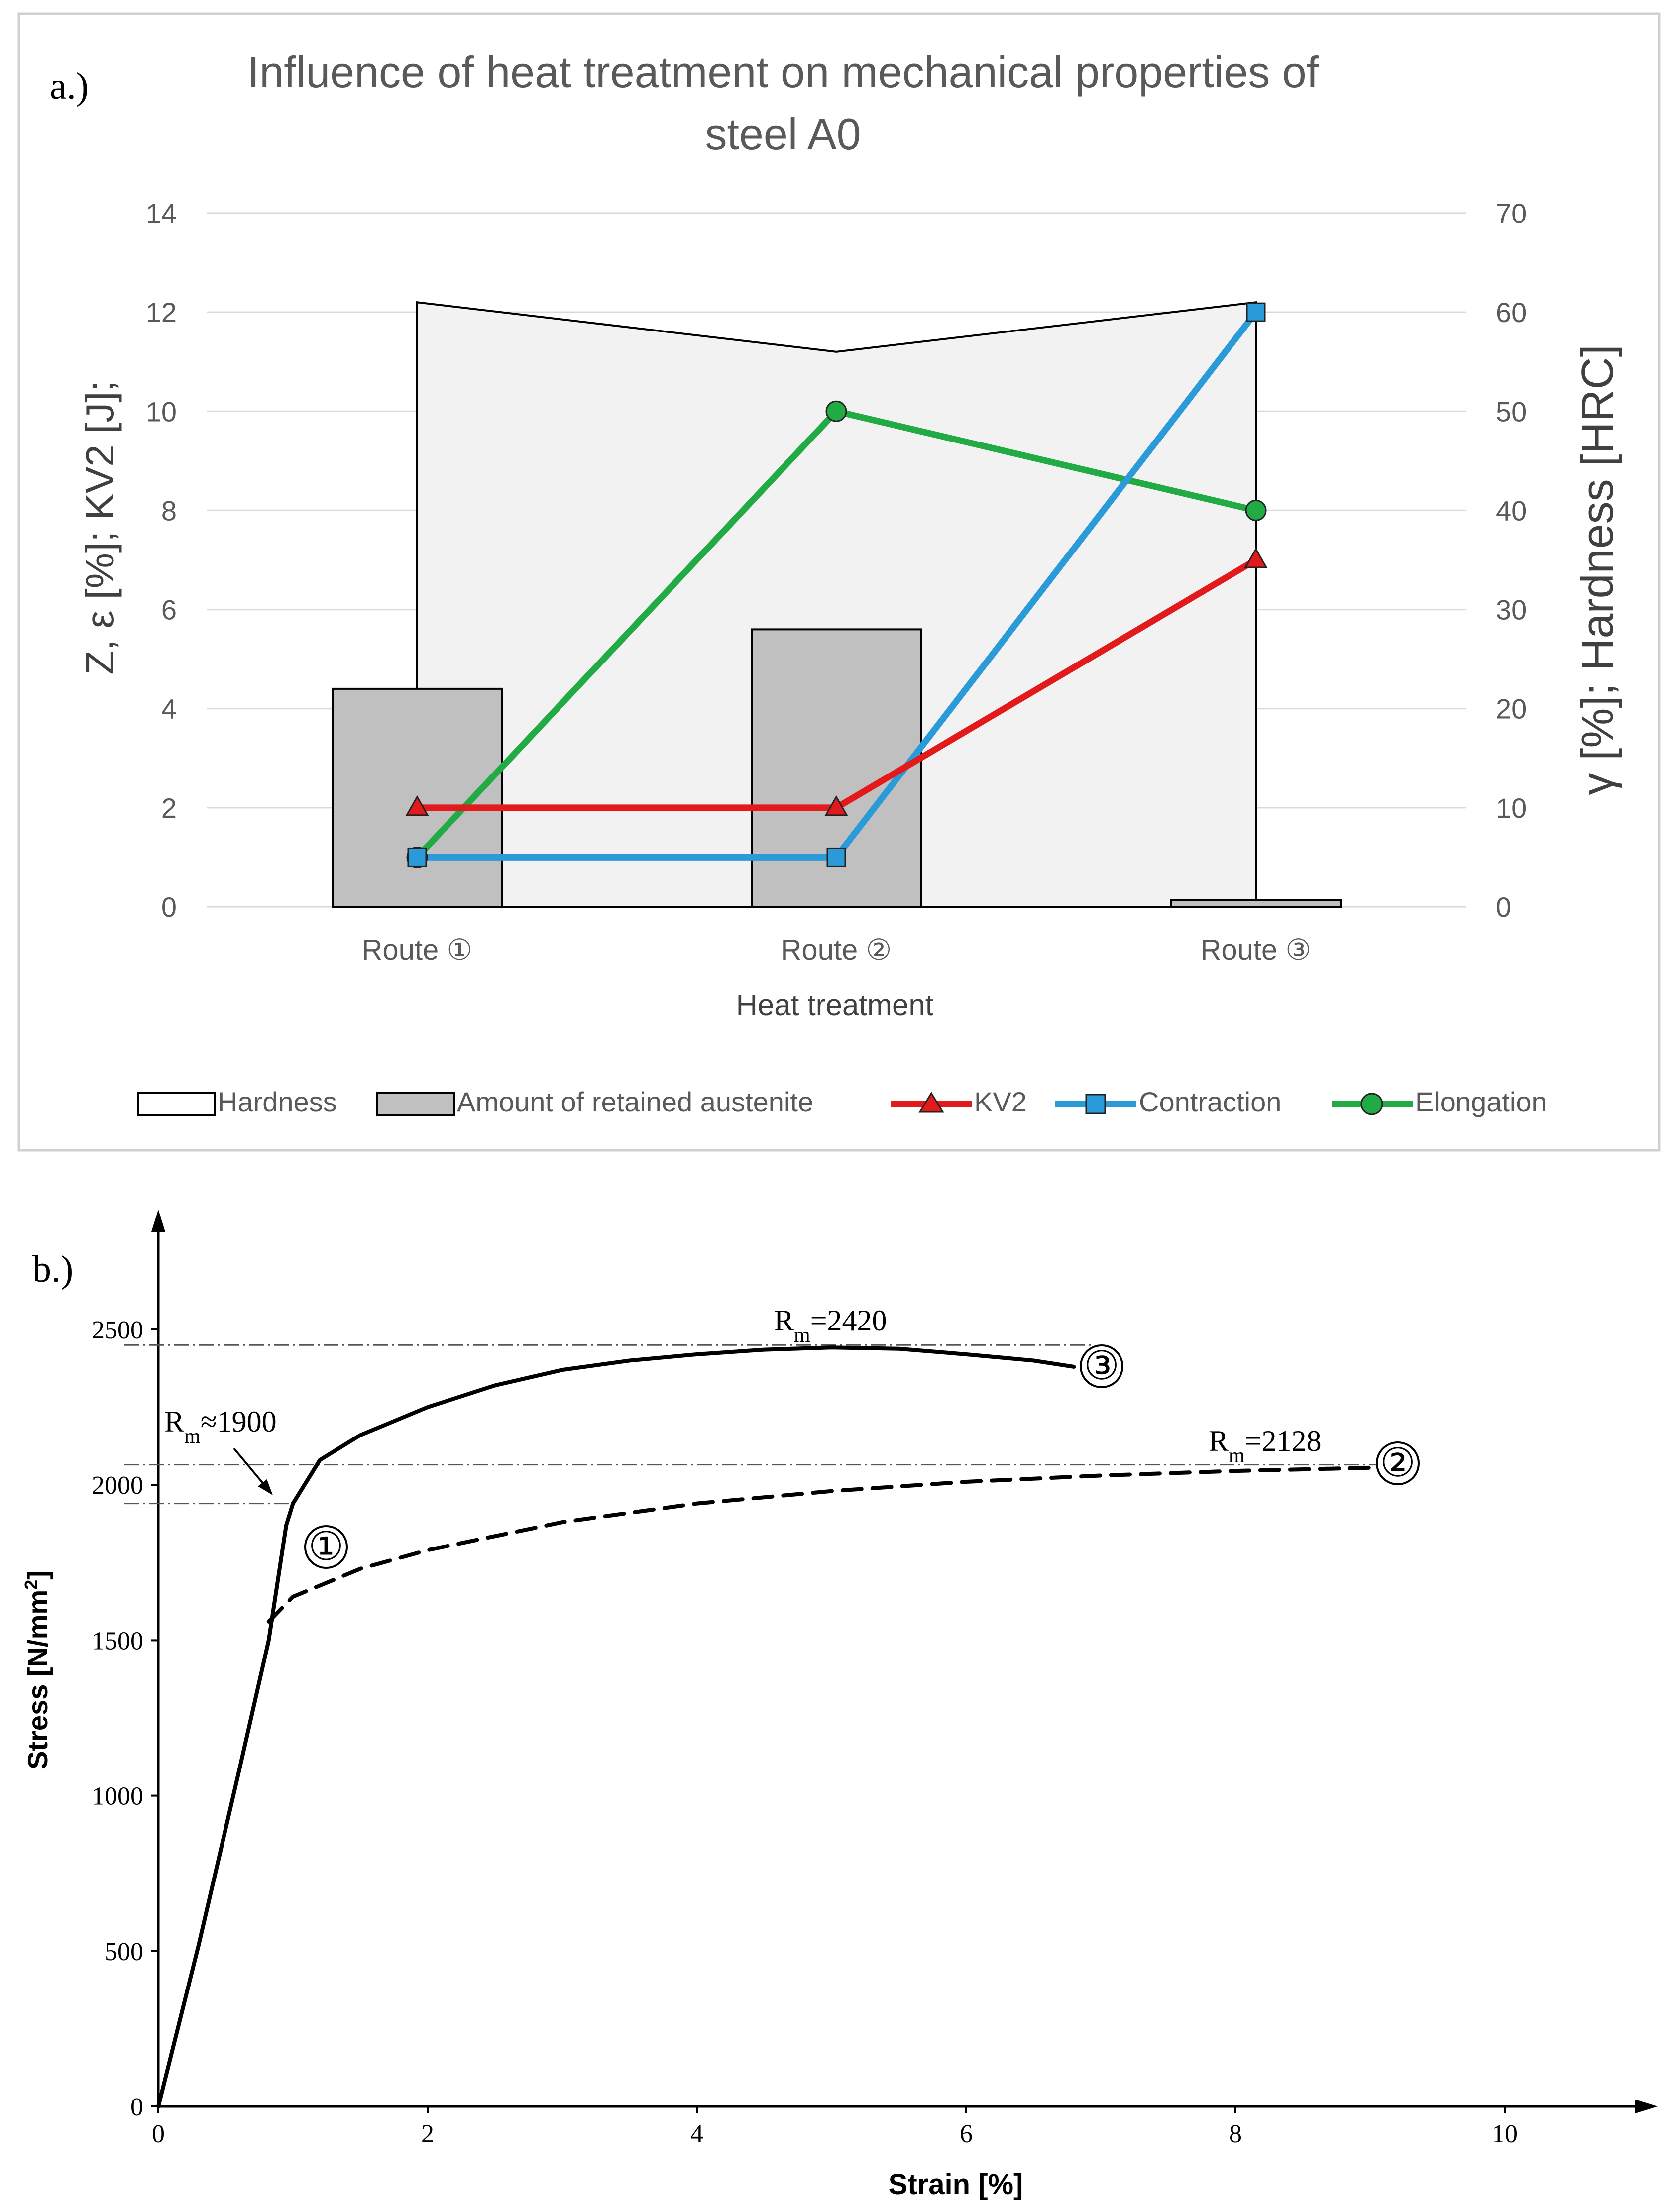 Image resolution: width=1680 pixels, height=2210 pixels. Describe the element at coordinates (1481, 1101) in the screenshot. I see `legend-elongation-label: Elongation` at that location.